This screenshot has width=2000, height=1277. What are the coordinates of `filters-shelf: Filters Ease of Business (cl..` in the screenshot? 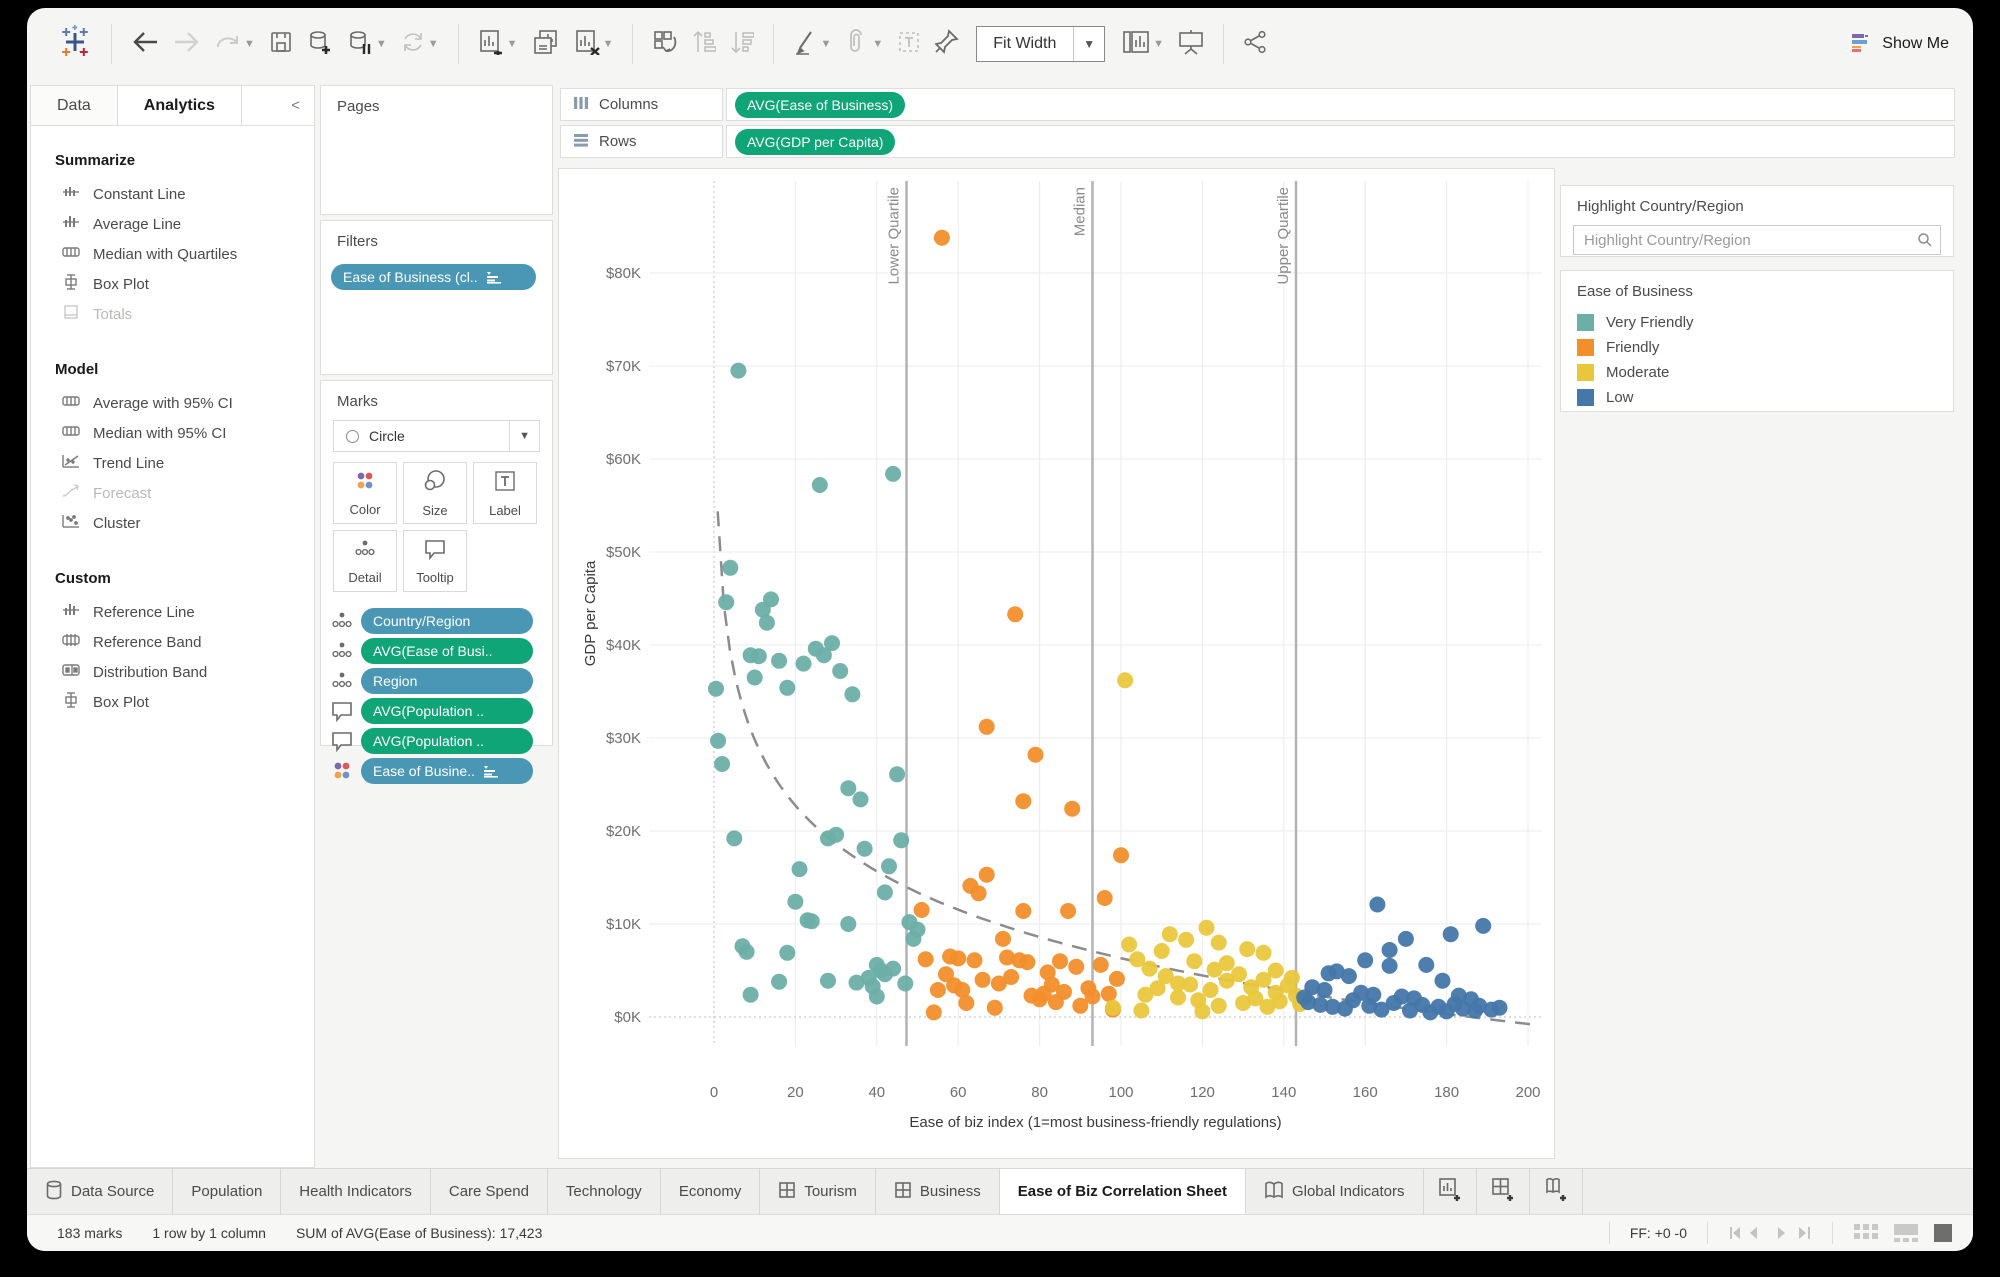 It's located at (436, 297).